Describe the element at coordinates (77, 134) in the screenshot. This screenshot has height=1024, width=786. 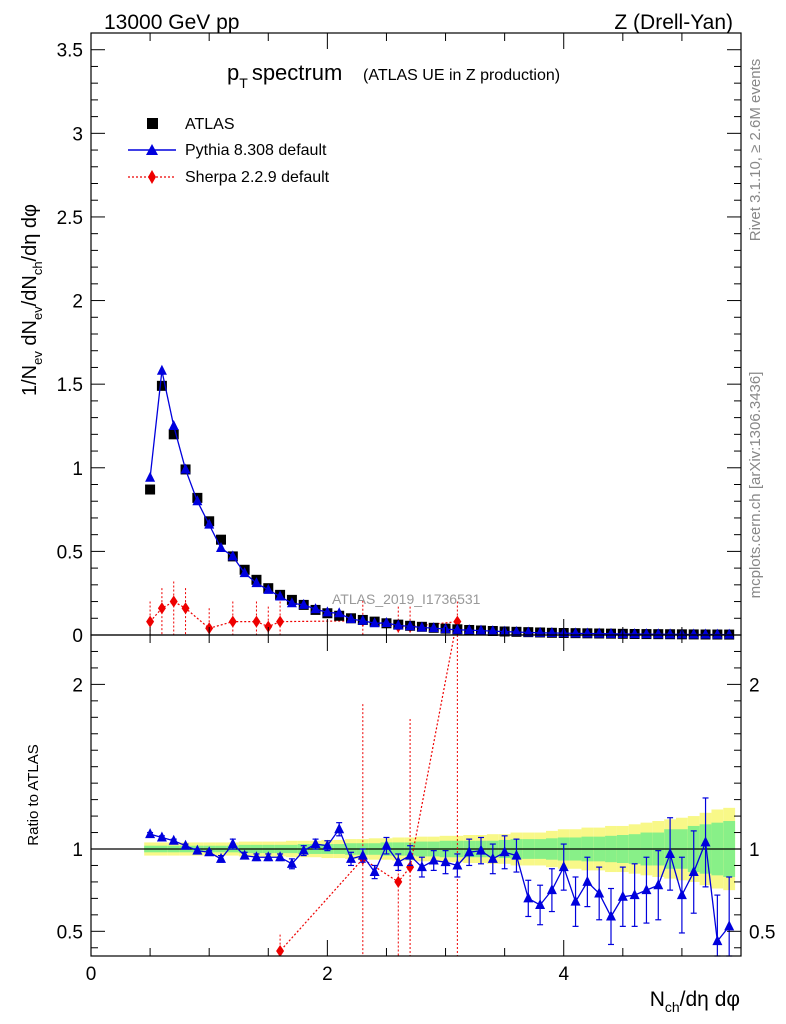
I see `main-y-tick-label: 3` at that location.